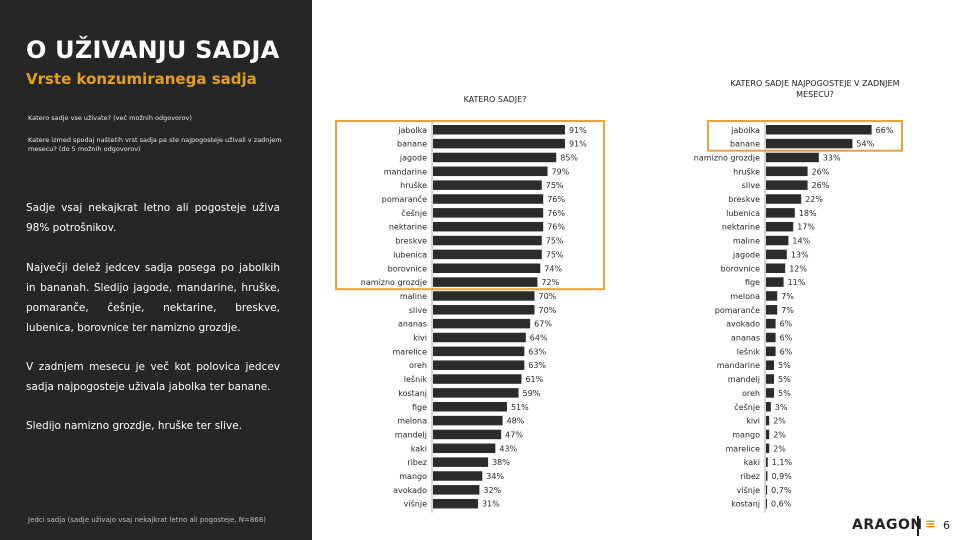  I want to click on category-label: banane, so click(412, 144).